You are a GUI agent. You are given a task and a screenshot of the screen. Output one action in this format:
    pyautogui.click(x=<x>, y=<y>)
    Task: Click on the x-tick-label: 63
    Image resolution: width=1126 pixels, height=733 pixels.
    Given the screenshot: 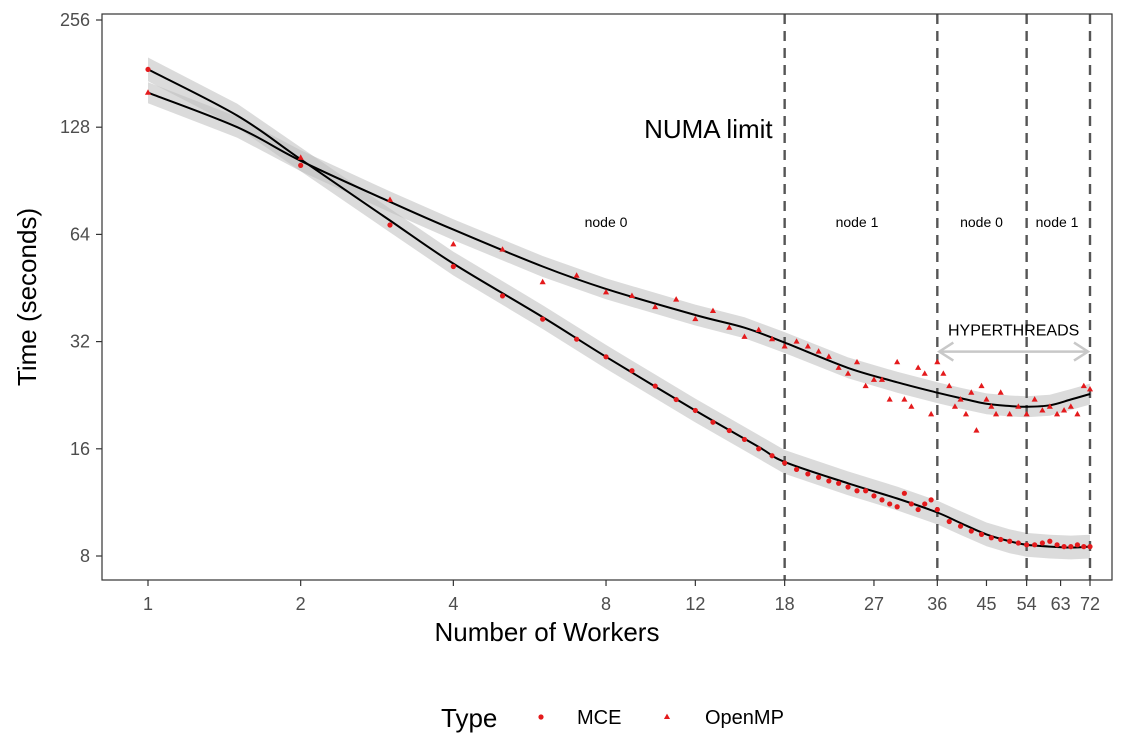 What is the action you would take?
    pyautogui.click(x=1061, y=604)
    